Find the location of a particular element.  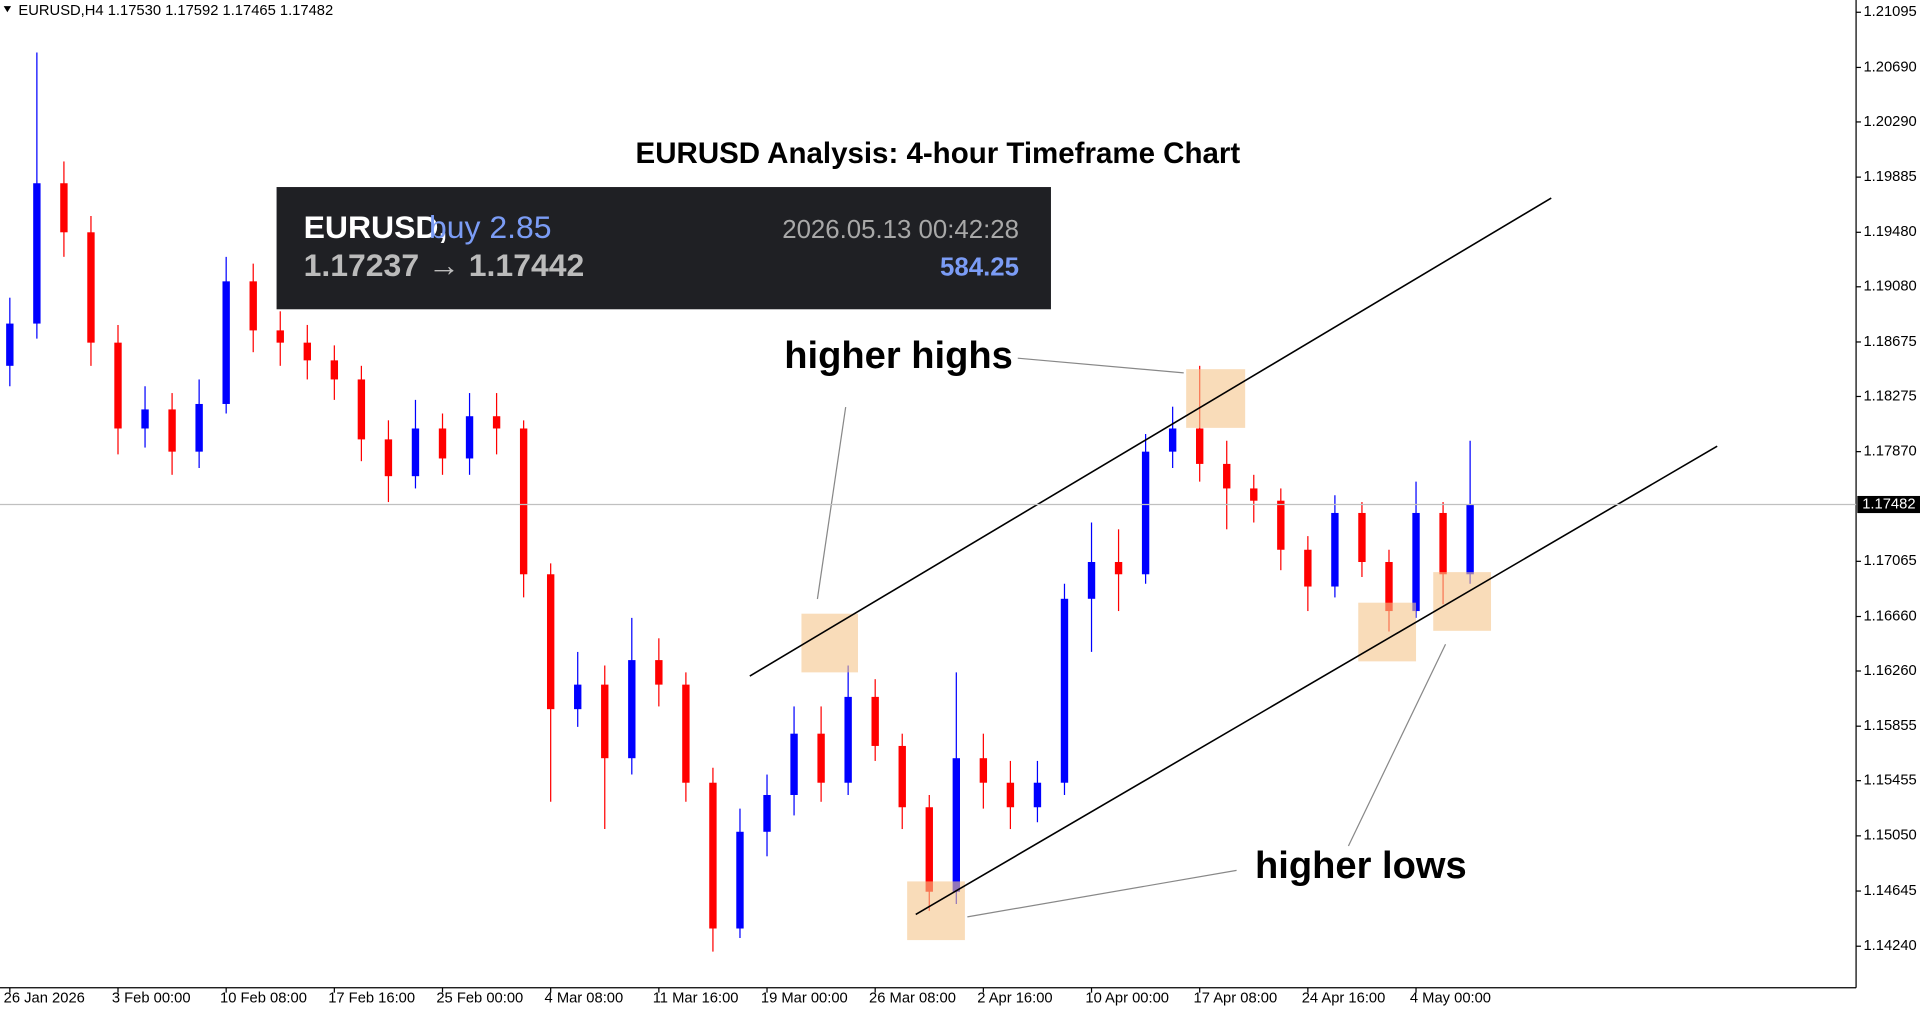

chart-title: EURUSD Analysis: 4-hour Timeframe Chart is located at coordinates (938, 153).